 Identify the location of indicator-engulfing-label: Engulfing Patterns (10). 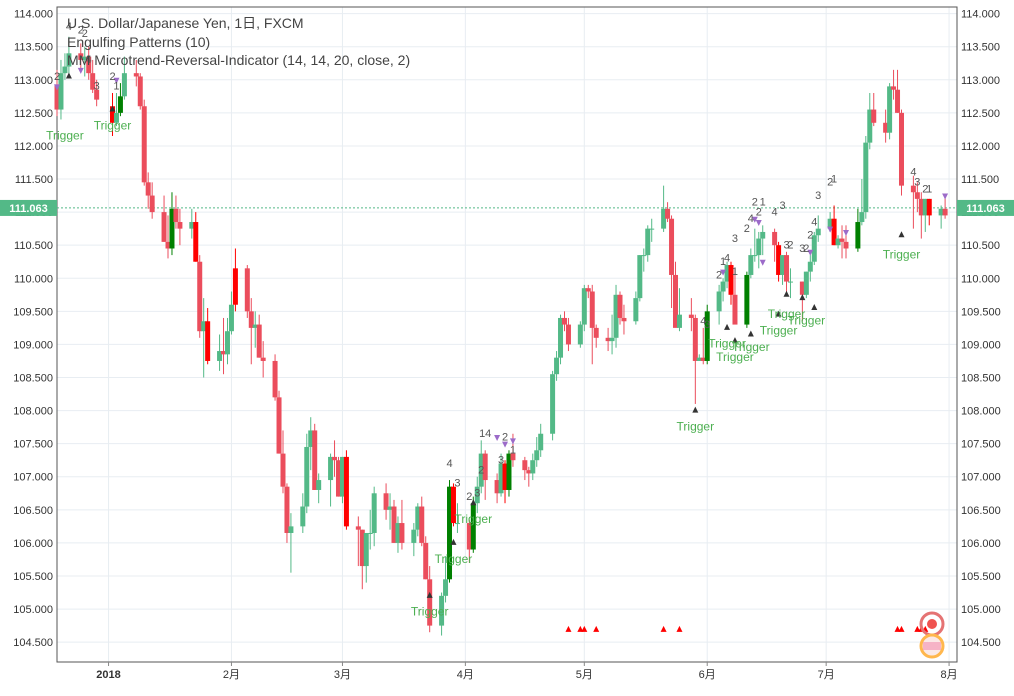
(139, 42).